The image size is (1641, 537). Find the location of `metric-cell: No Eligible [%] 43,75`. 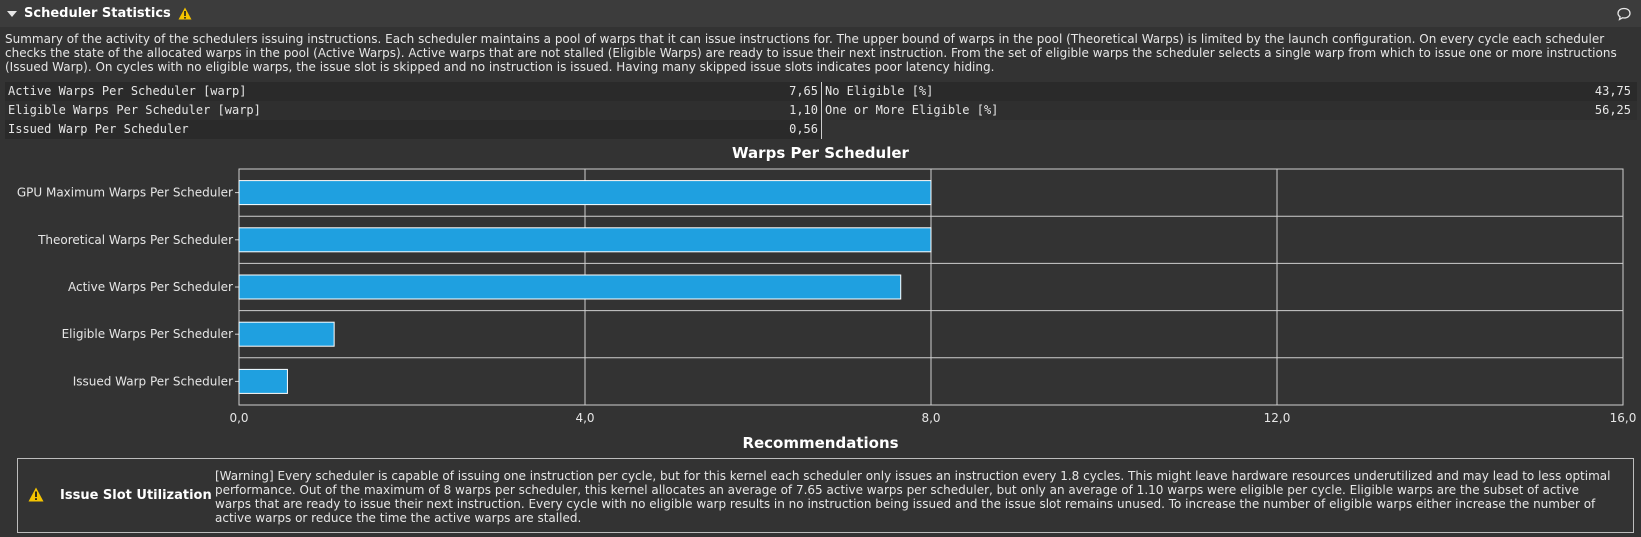

metric-cell: No Eligible [%] 43,75 is located at coordinates (1229, 91).